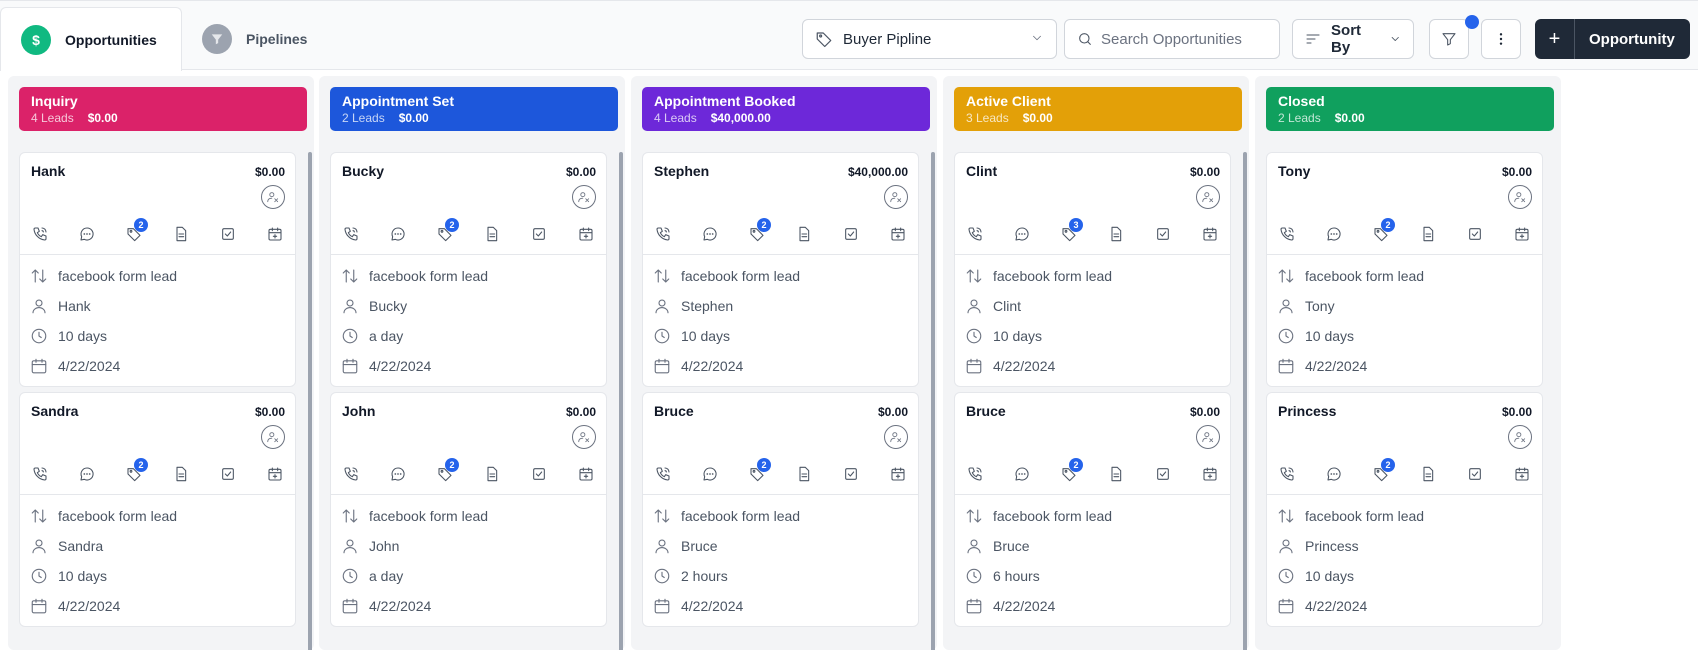 This screenshot has width=1698, height=650. I want to click on opportunity-card: Stephen $40,000.00 2, so click(780, 269).